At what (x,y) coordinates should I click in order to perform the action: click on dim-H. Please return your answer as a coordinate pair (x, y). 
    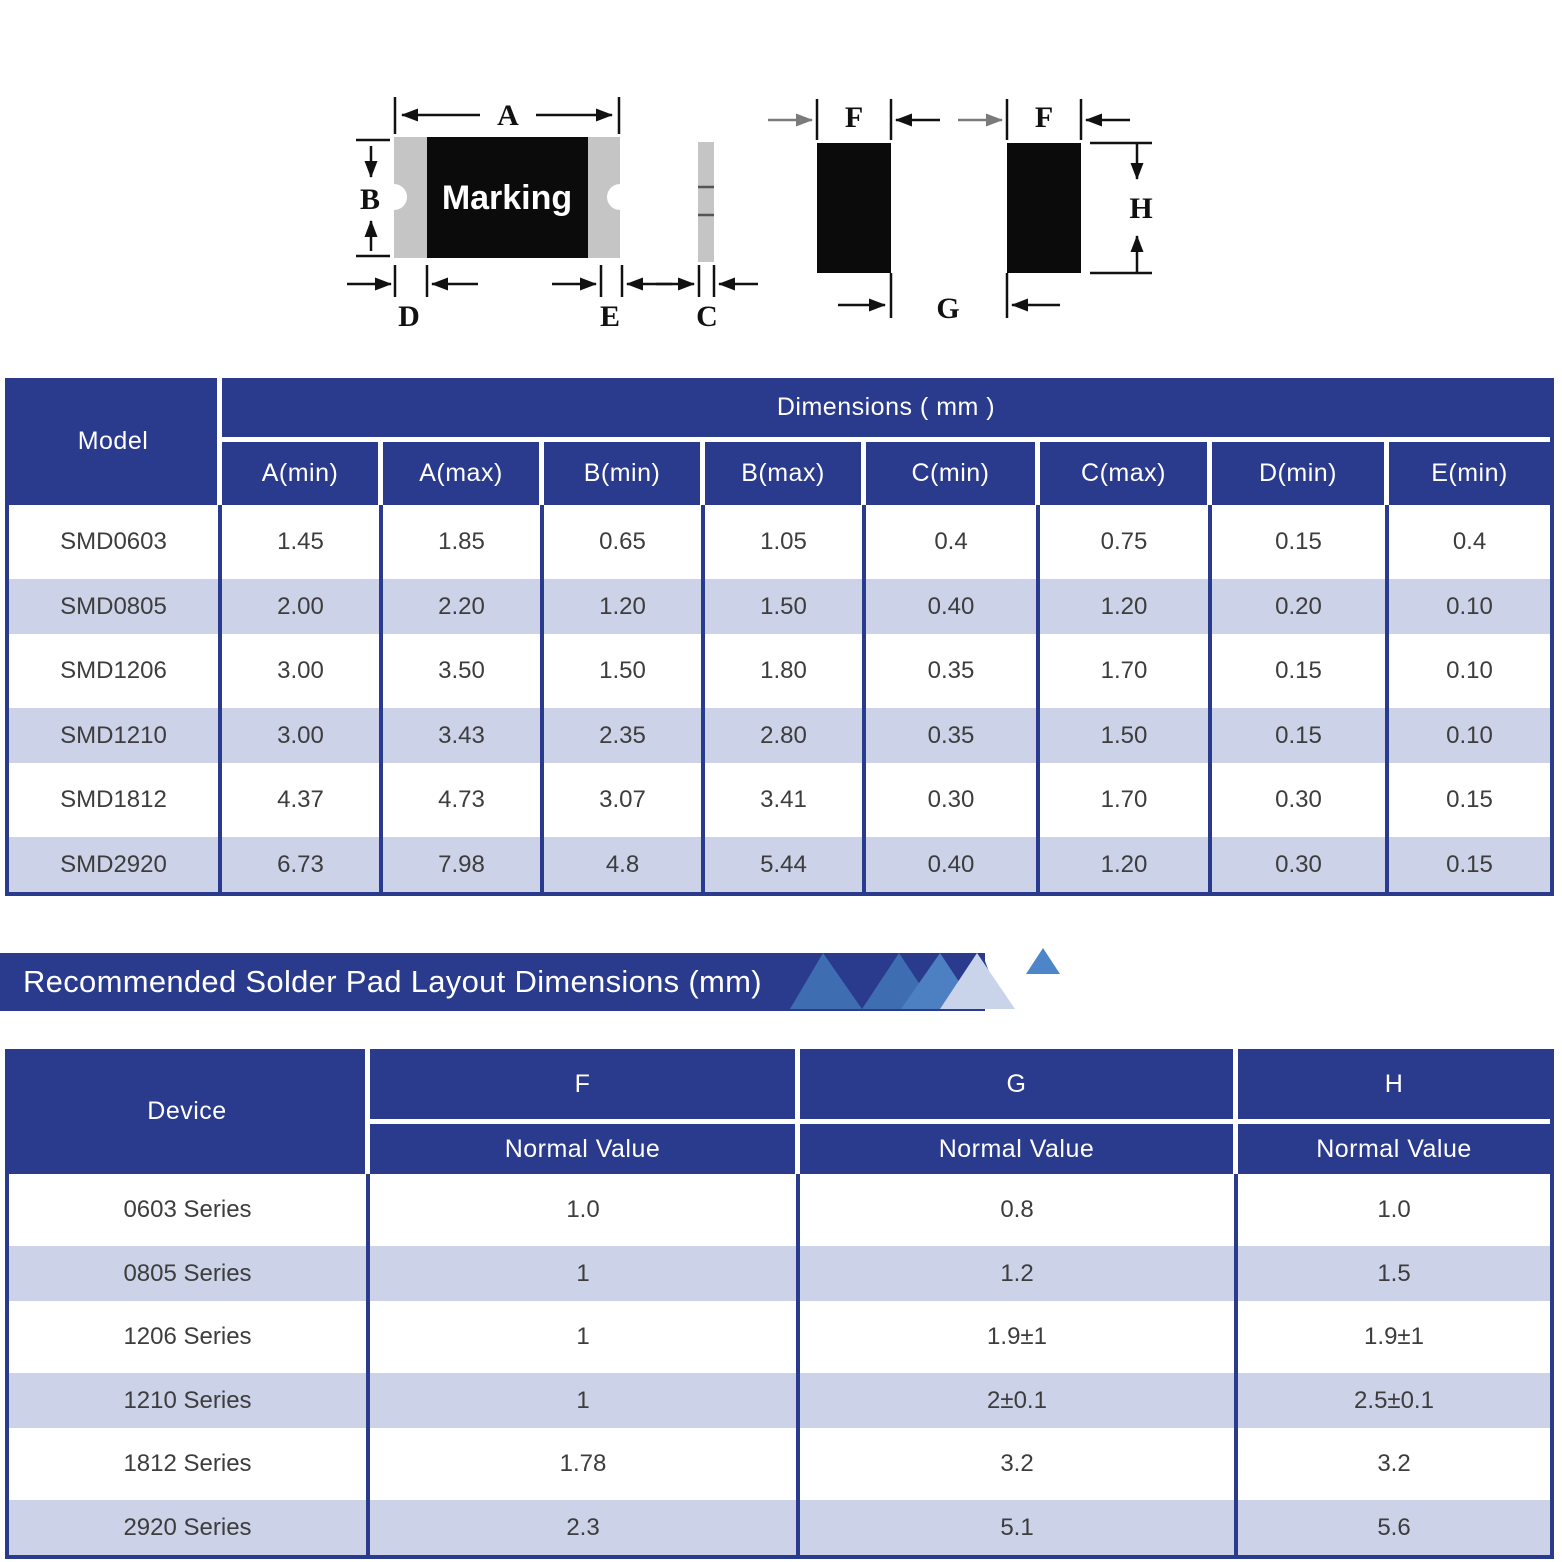
    Looking at the image, I should click on (1121, 208).